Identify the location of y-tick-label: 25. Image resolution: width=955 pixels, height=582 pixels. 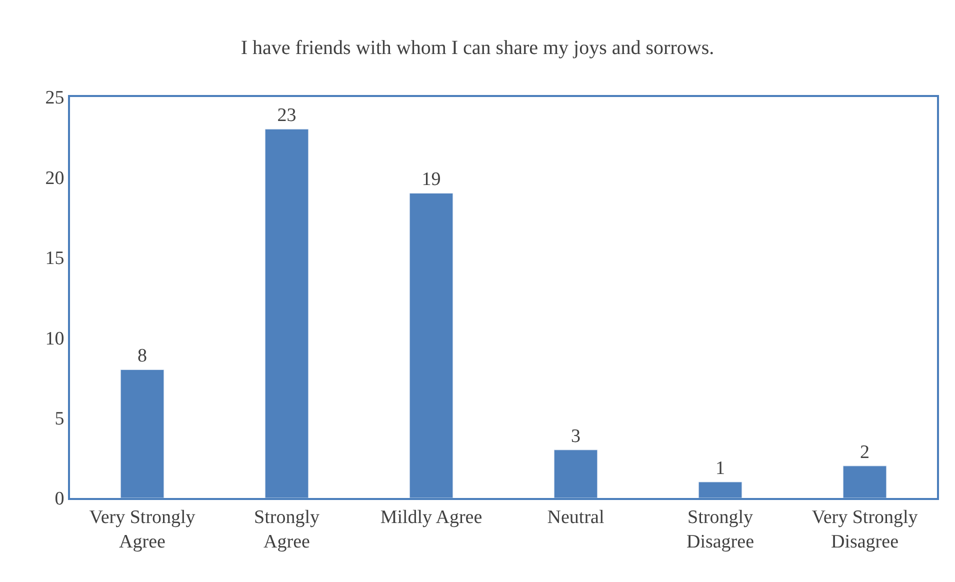
(54, 98).